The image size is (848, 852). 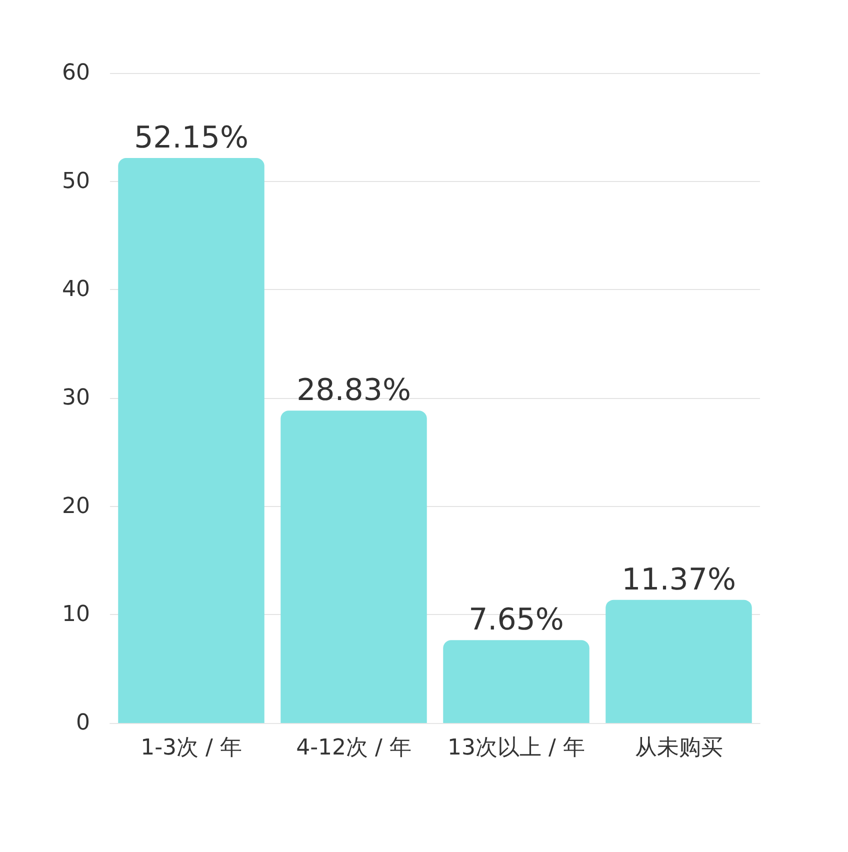 I want to click on data-label: 52.15%, so click(x=191, y=138).